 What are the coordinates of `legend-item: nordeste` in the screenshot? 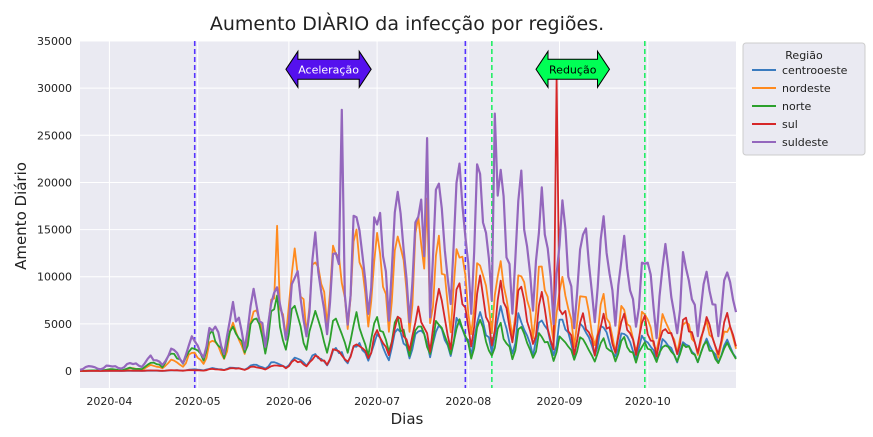 It's located at (806, 88).